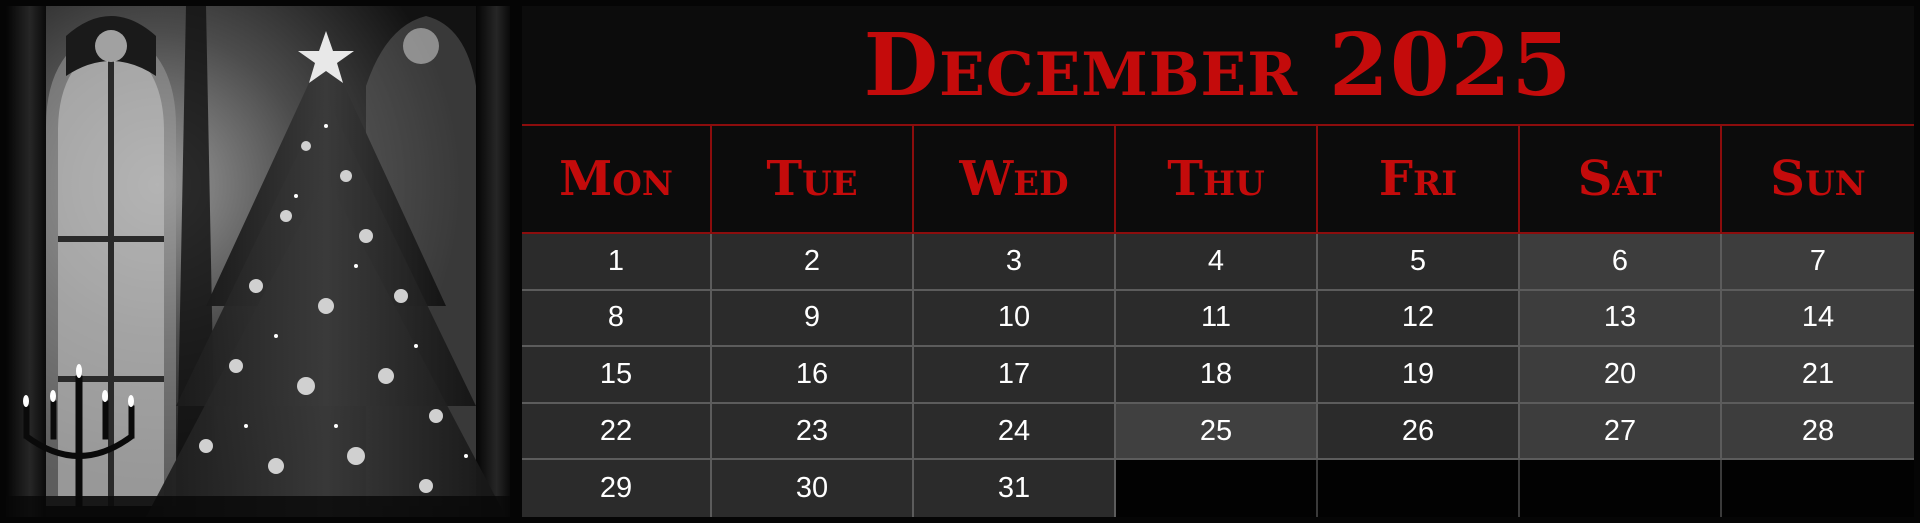  I want to click on day-cell: 18, so click(1217, 375).